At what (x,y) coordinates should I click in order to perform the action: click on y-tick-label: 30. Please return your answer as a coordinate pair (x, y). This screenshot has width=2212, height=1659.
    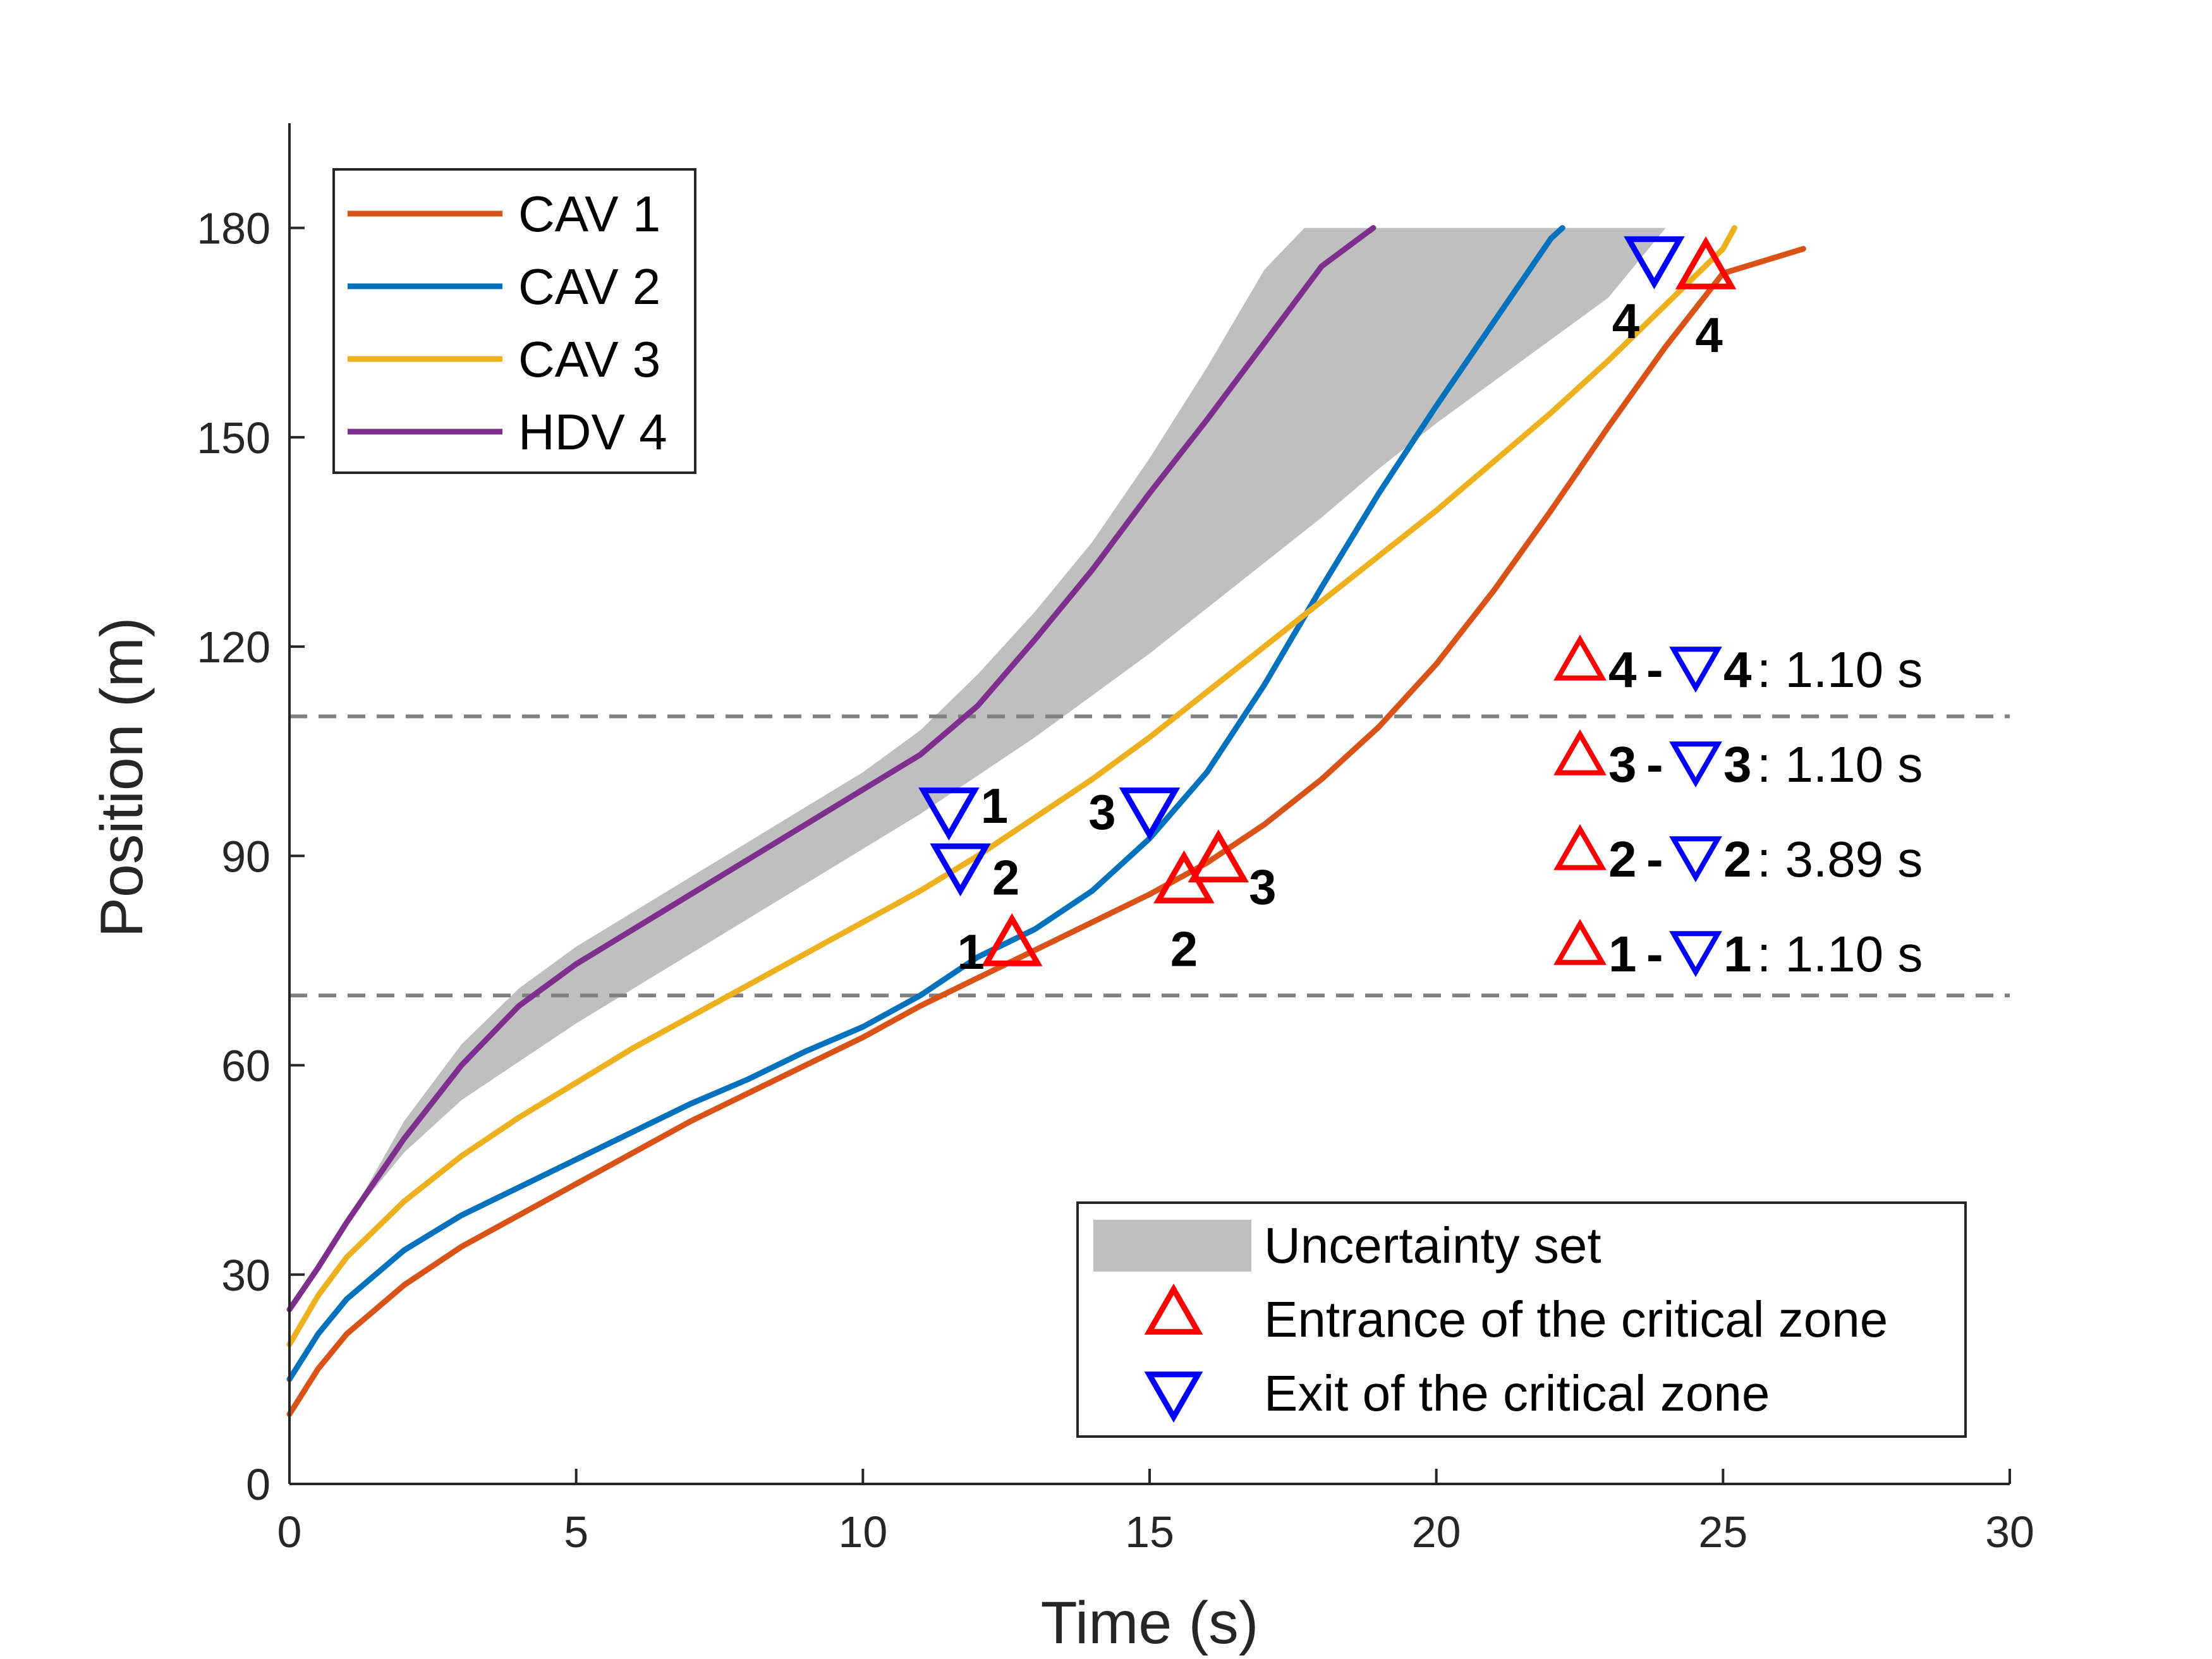
    Looking at the image, I should click on (245, 1275).